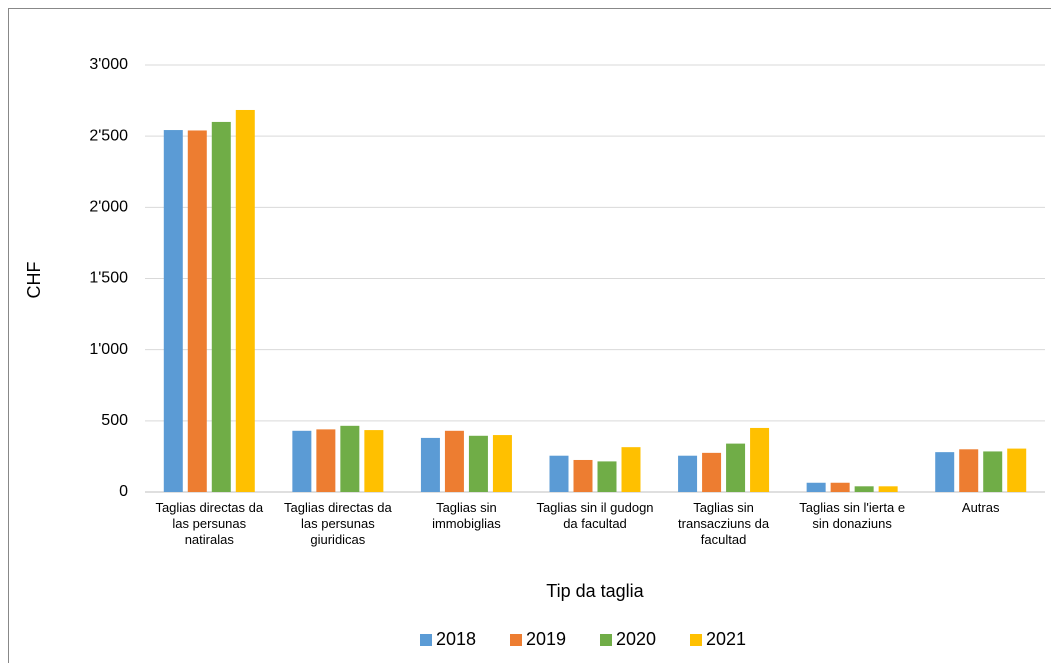 This screenshot has height=663, width=1051. What do you see at coordinates (34, 280) in the screenshot?
I see `y-axis-title: CHF` at bounding box center [34, 280].